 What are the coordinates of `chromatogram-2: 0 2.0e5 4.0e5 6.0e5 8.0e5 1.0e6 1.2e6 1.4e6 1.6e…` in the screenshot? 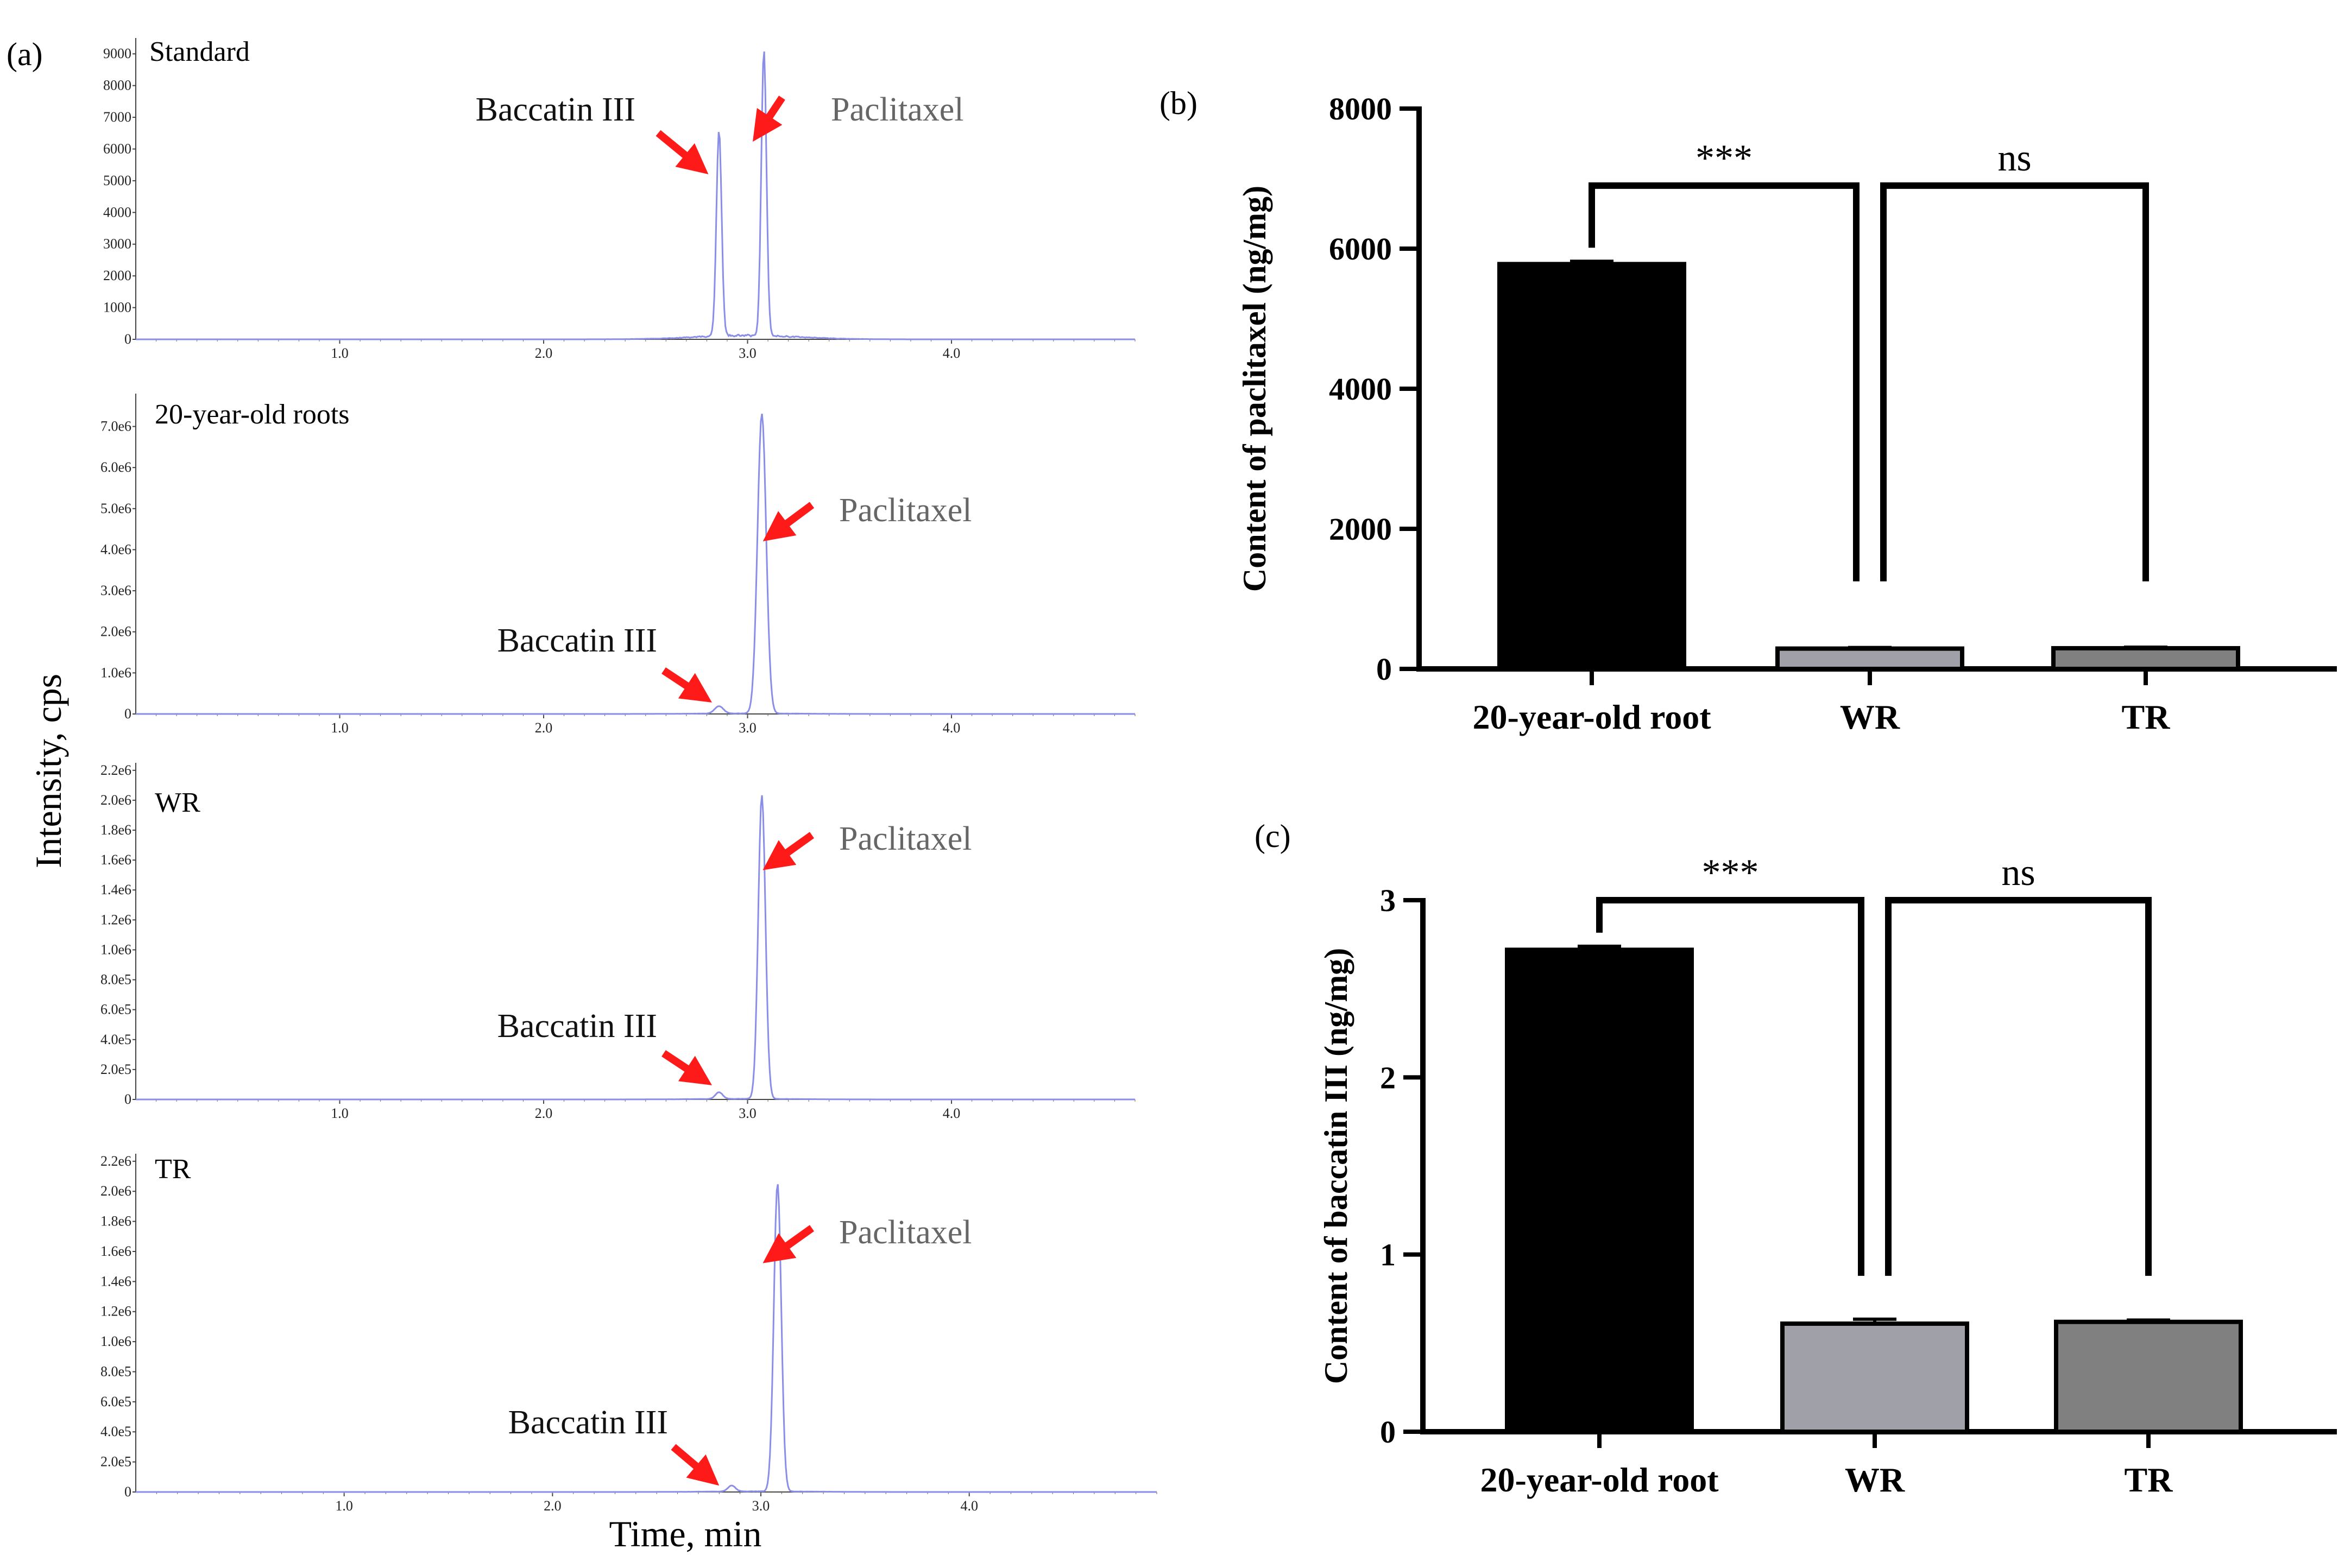 It's located at (618, 942).